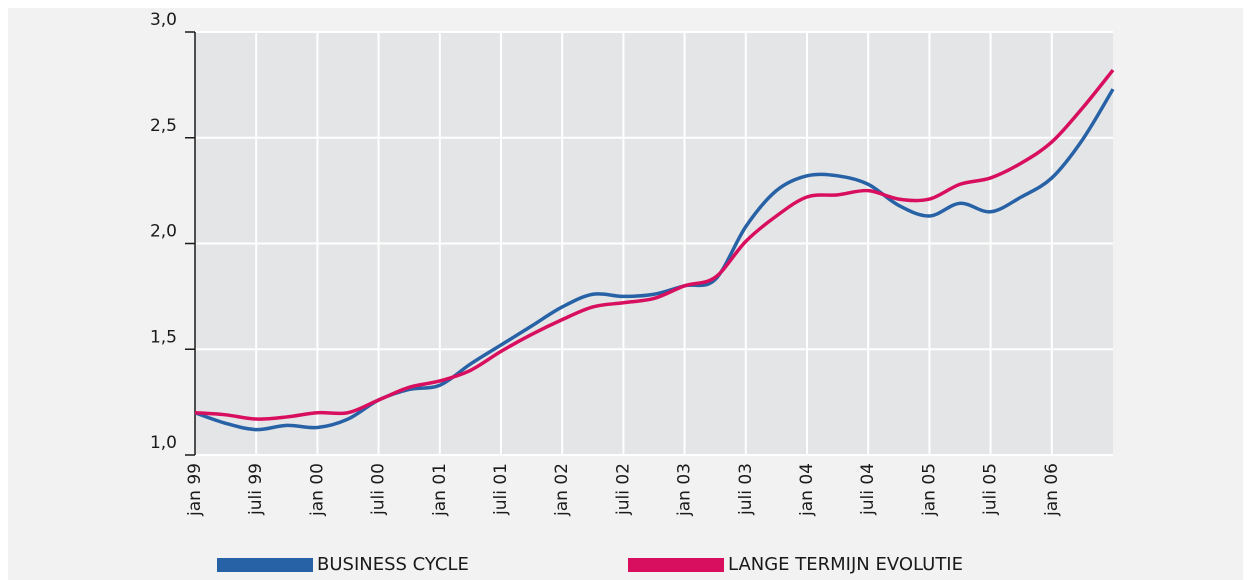 This screenshot has width=1251, height=580. I want to click on y-tick-label: 3,0, so click(163, 20).